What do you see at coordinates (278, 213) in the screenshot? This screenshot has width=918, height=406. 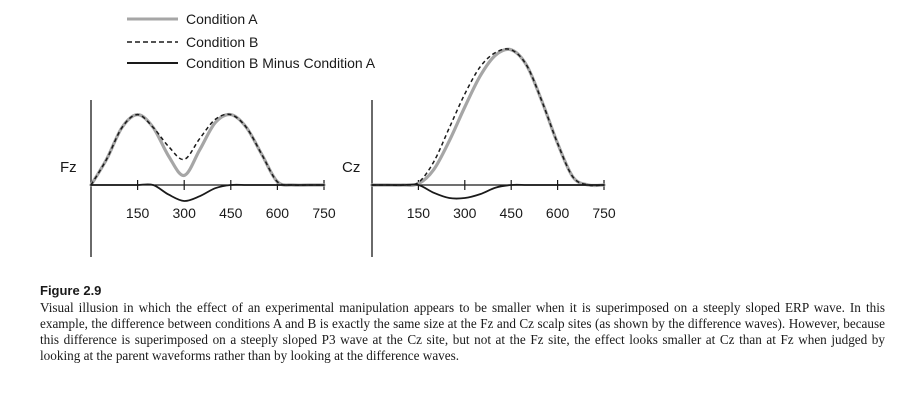 I see `fz-tick-label-600: 600` at bounding box center [278, 213].